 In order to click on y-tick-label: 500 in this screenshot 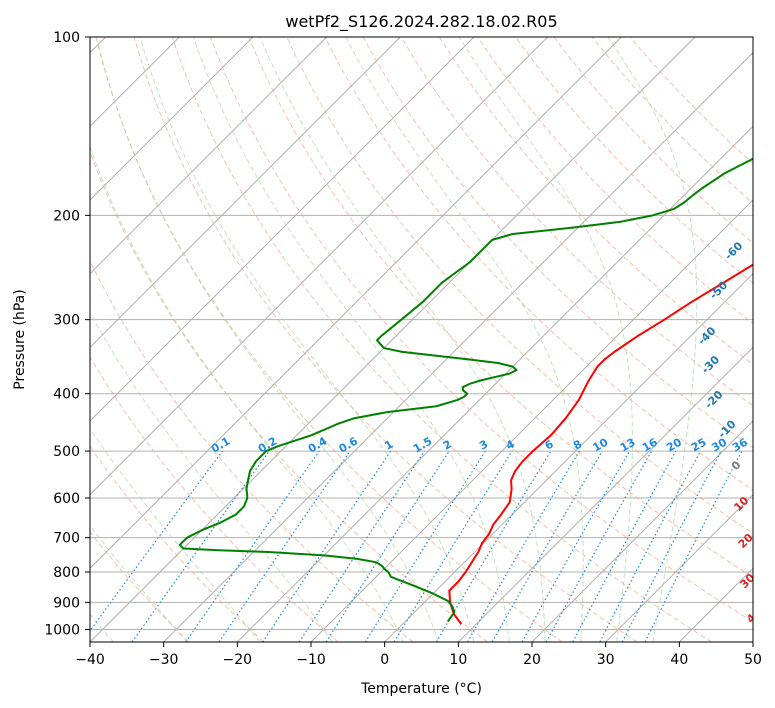, I will do `click(66, 452)`.